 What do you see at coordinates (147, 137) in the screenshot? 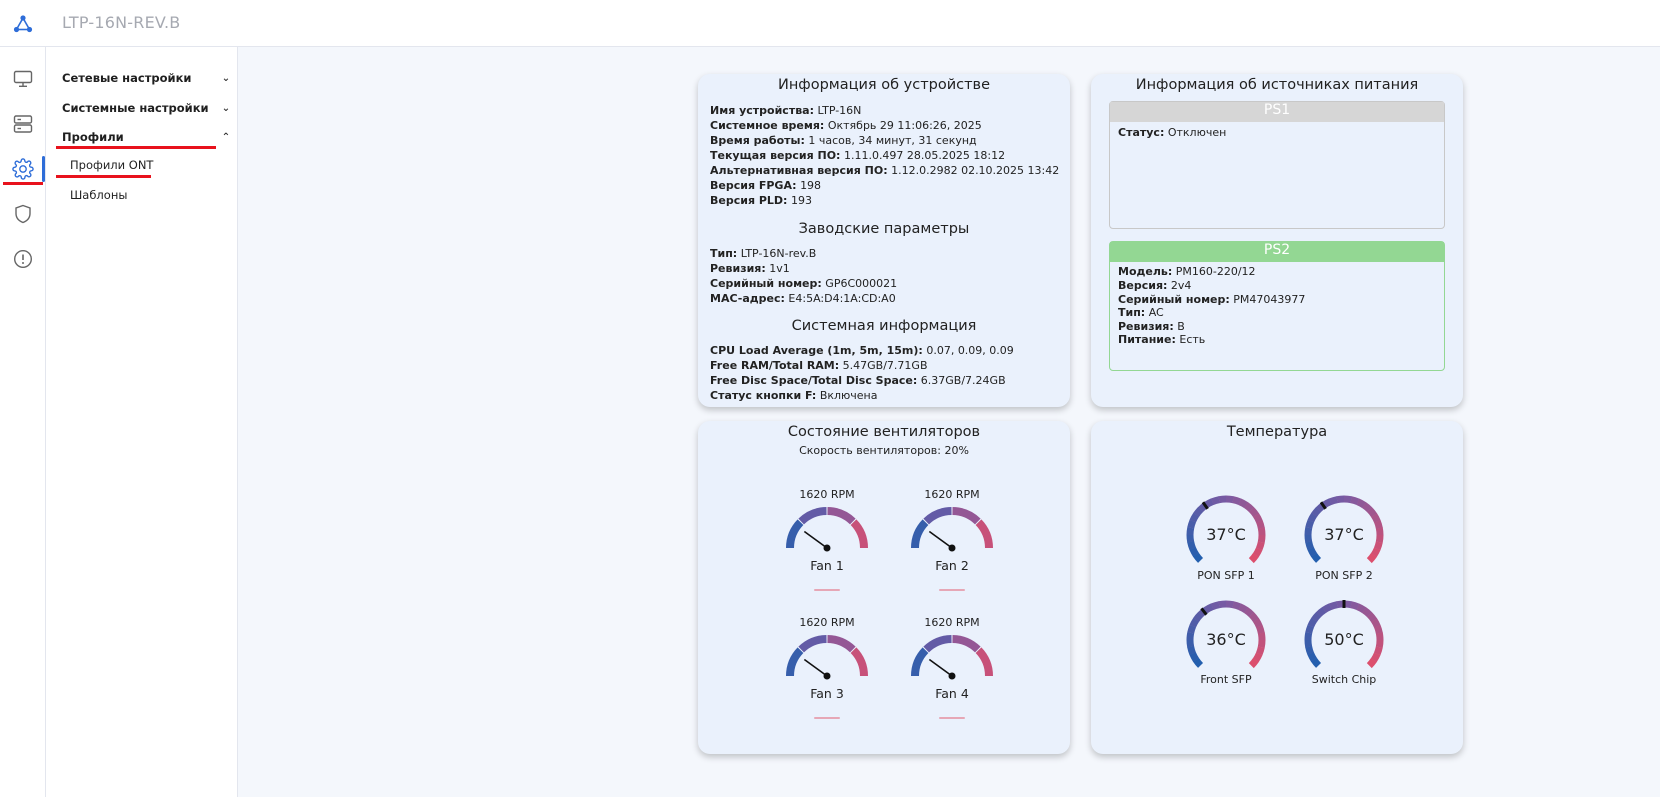
I see `menu-profiles: Профили ⌃` at bounding box center [147, 137].